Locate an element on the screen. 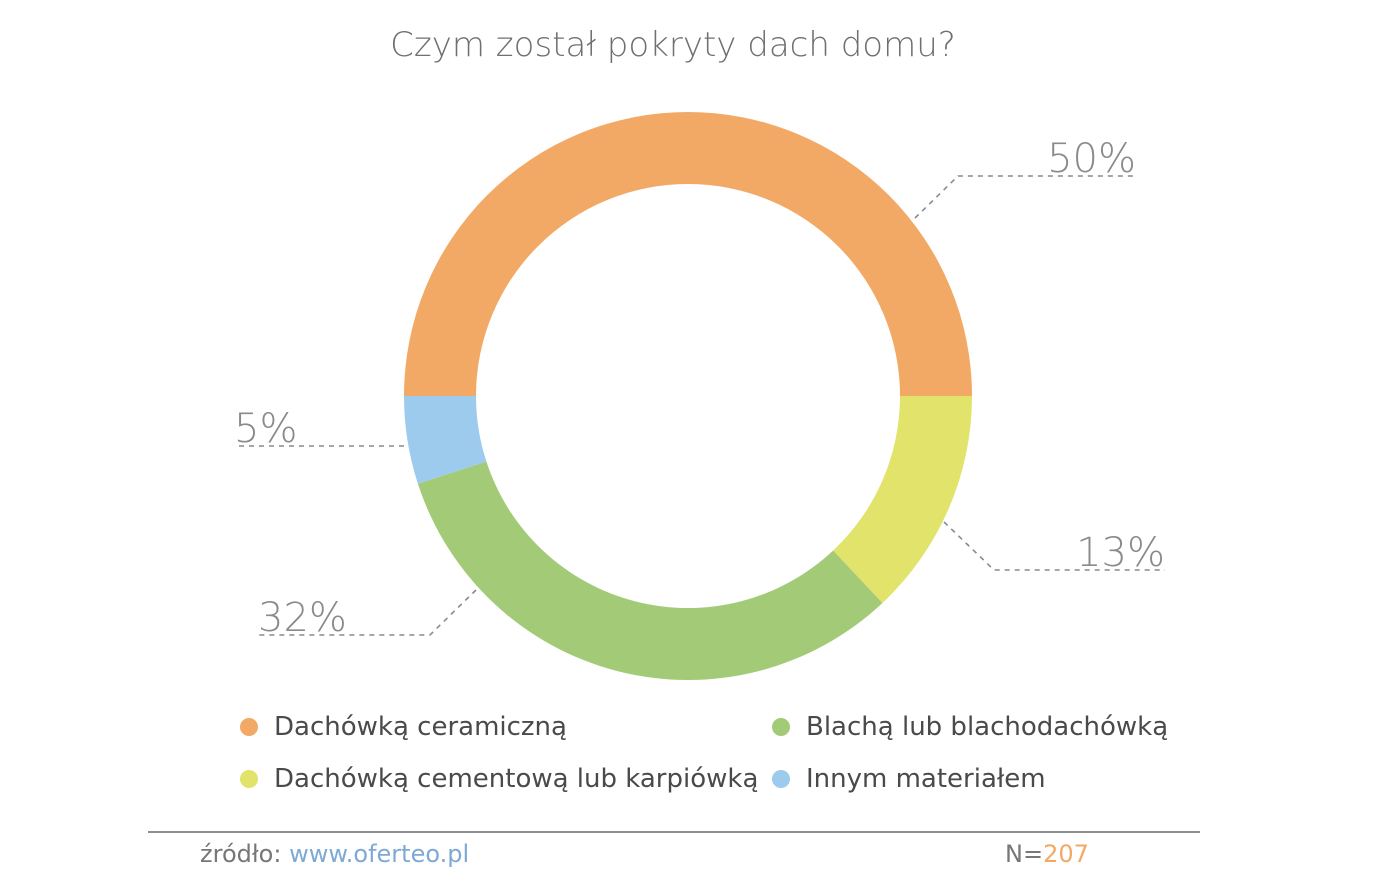 The height and width of the screenshot is (896, 1400). legend-label: Dachówką ceramiczną is located at coordinates (420, 727).